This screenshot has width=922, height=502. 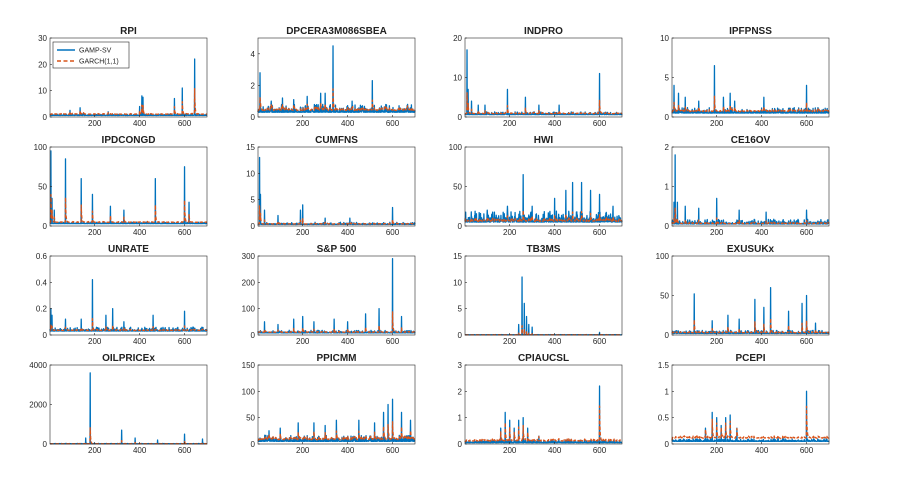 I want to click on panel-title: INDPRO, so click(x=543, y=31).